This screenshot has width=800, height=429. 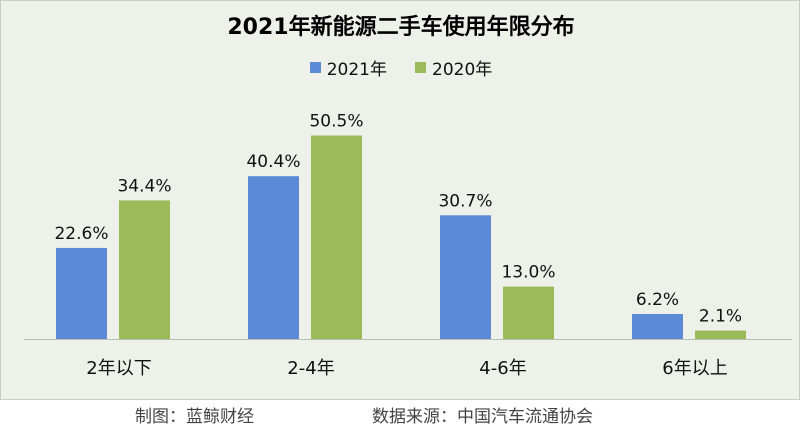 What do you see at coordinates (315, 67) in the screenshot?
I see `legend-swatch-2021` at bounding box center [315, 67].